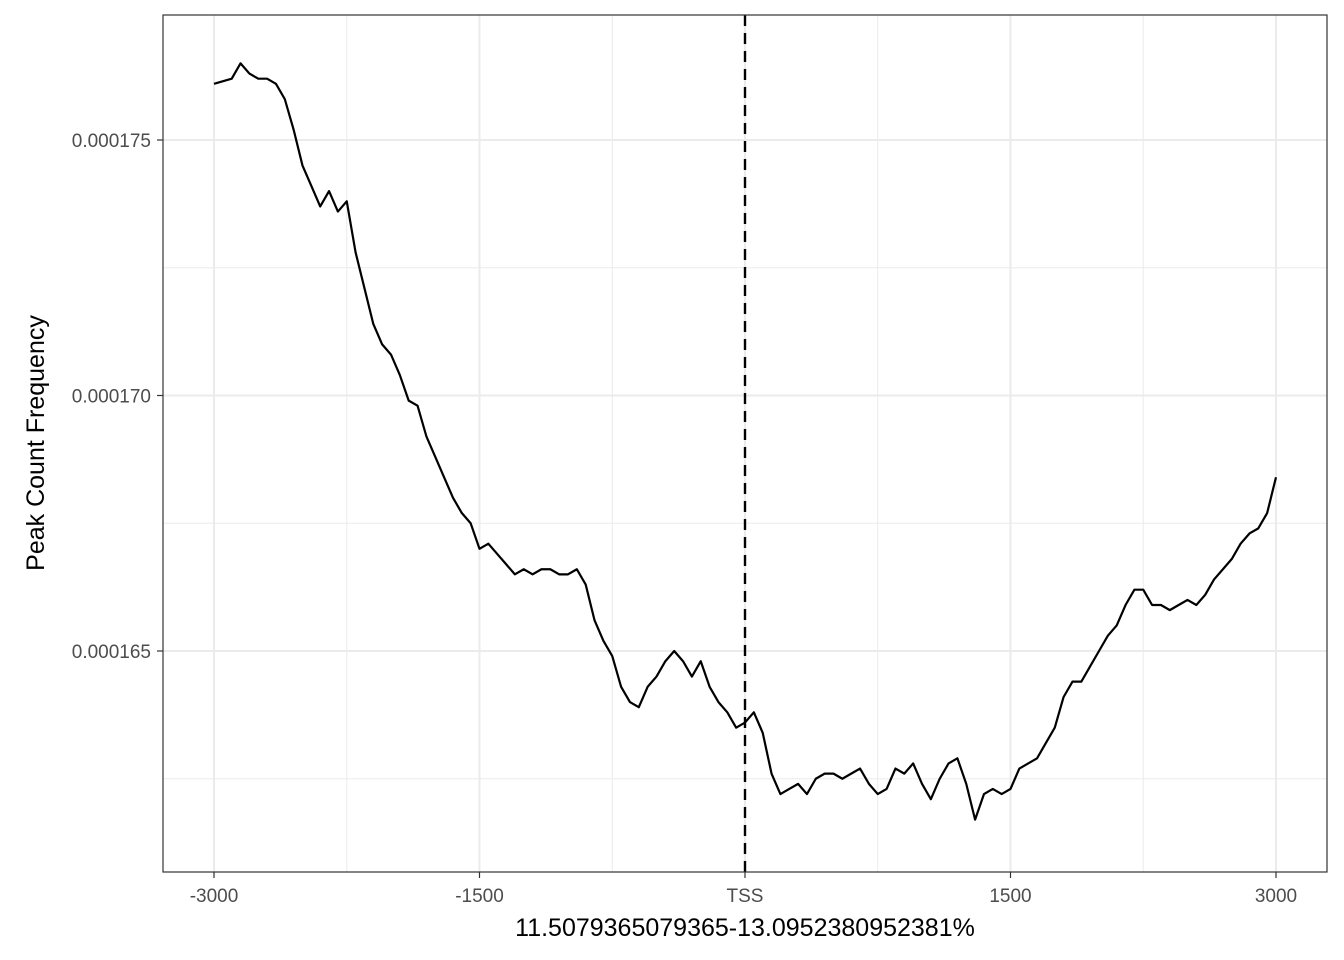 The image size is (1344, 960). What do you see at coordinates (745, 896) in the screenshot?
I see `x-tick-label: TSS` at bounding box center [745, 896].